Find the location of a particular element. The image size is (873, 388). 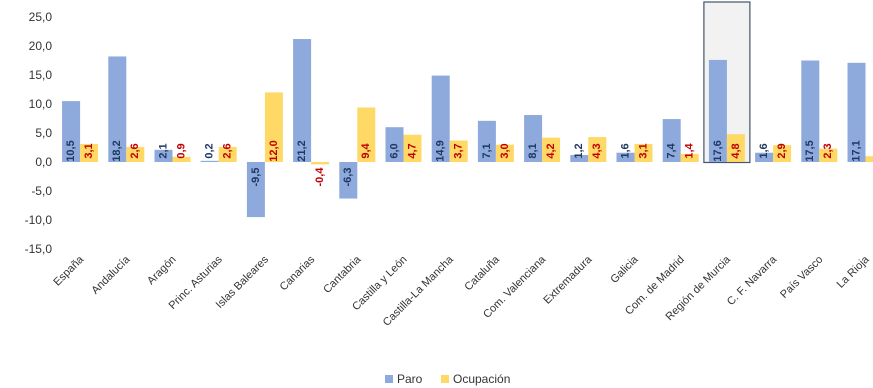

data-label-paro-region-de-murcia: 17,6 is located at coordinates (718, 150).